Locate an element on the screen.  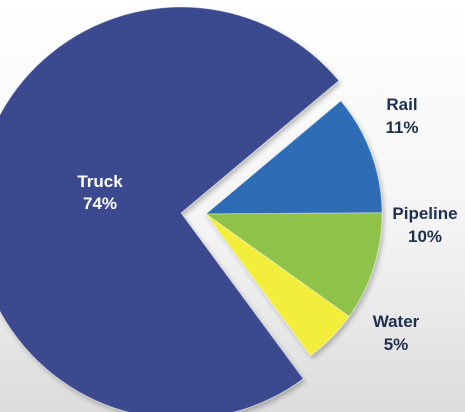
pie-slice-water is located at coordinates (277, 285).